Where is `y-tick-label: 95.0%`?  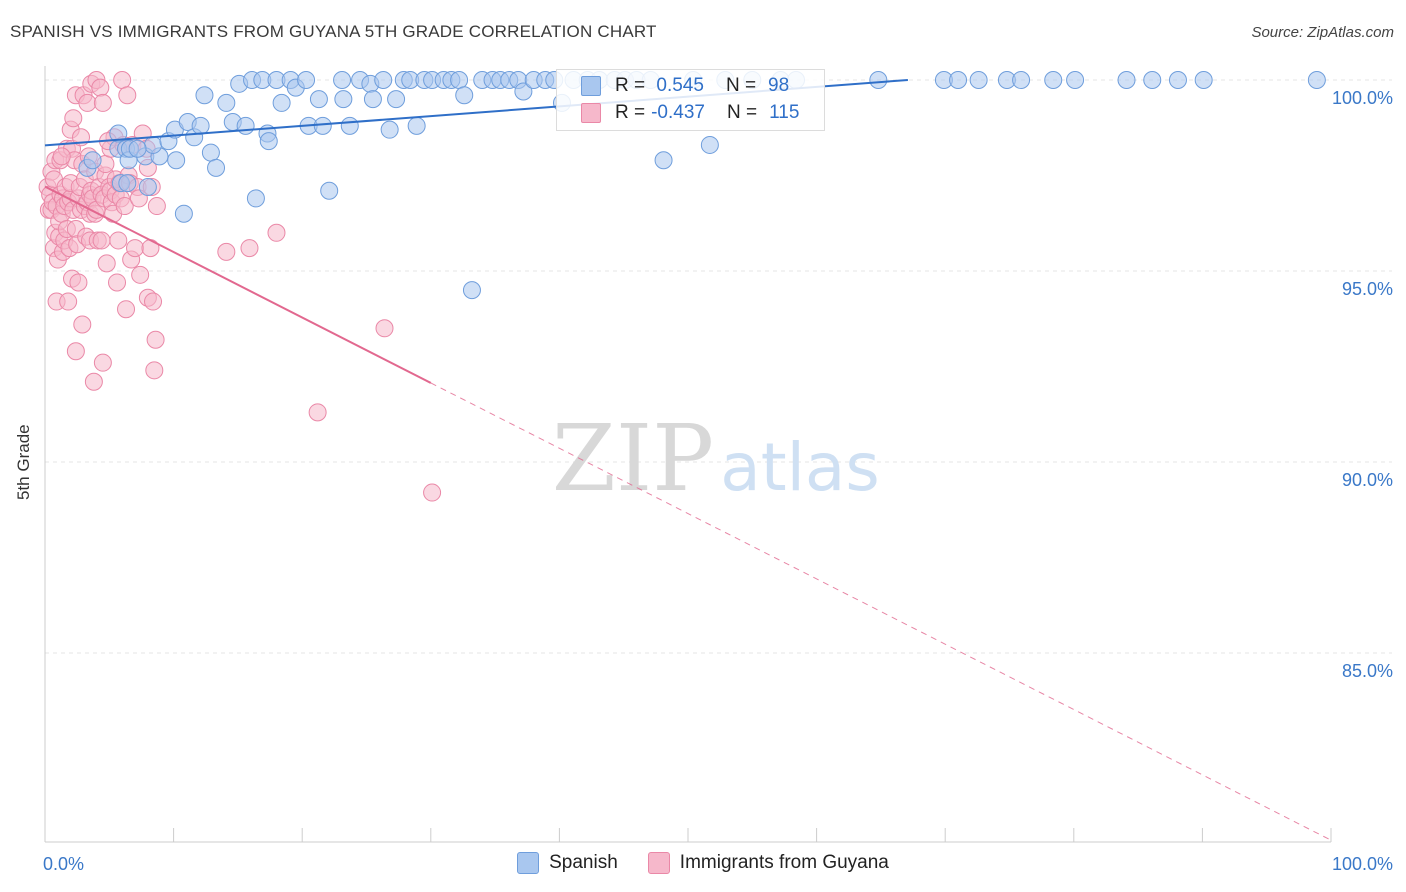 y-tick-label: 95.0% is located at coordinates (1367, 289).